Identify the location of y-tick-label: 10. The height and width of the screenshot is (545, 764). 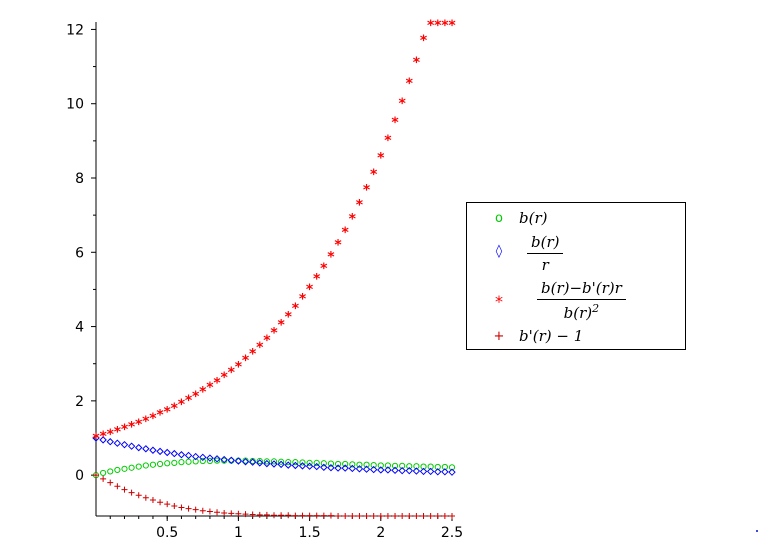
(75, 105).